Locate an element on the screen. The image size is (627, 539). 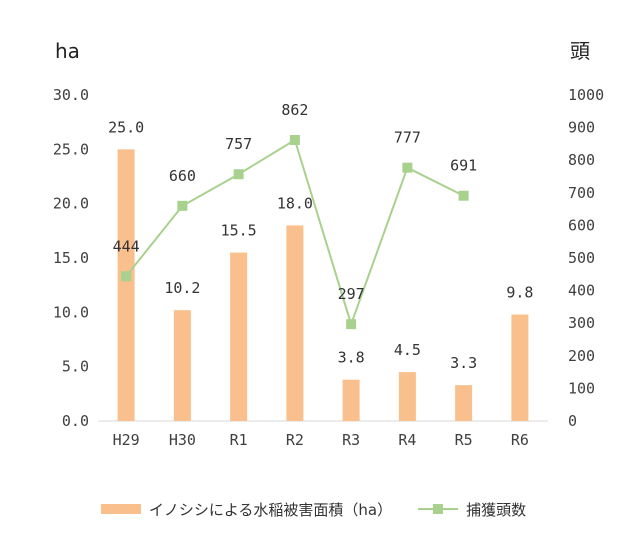
x-tick-label: H29 is located at coordinates (126, 440).